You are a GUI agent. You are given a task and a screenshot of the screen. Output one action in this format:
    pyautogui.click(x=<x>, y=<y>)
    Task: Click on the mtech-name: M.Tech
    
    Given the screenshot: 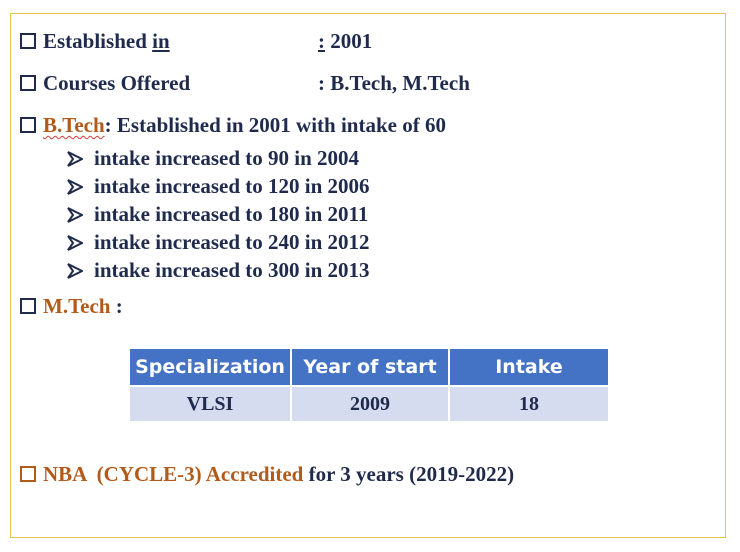 What is the action you would take?
    pyautogui.click(x=77, y=306)
    